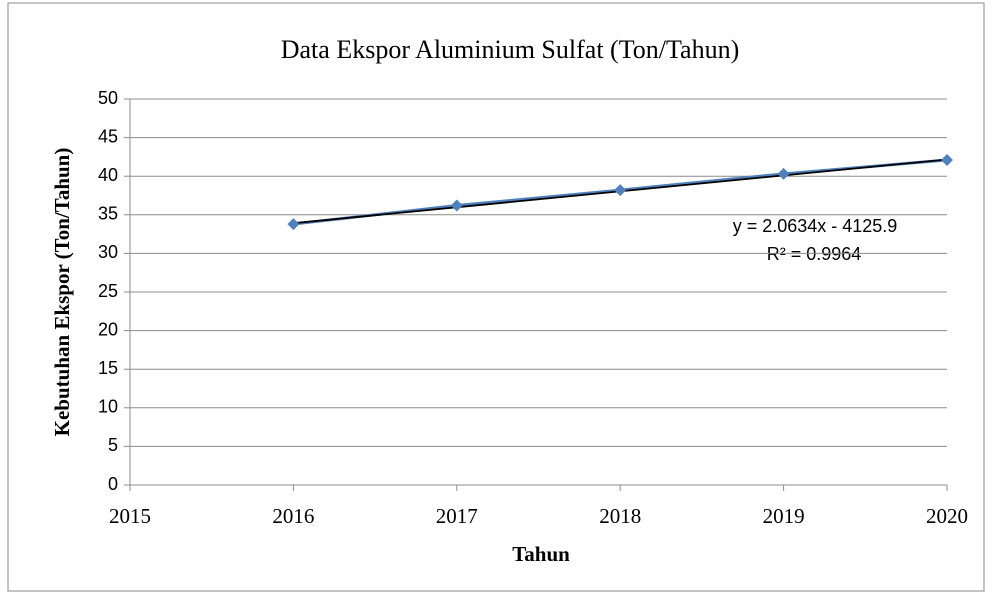 The width and height of the screenshot is (993, 596). Describe the element at coordinates (108, 252) in the screenshot. I see `y-tick-label: 30` at that location.